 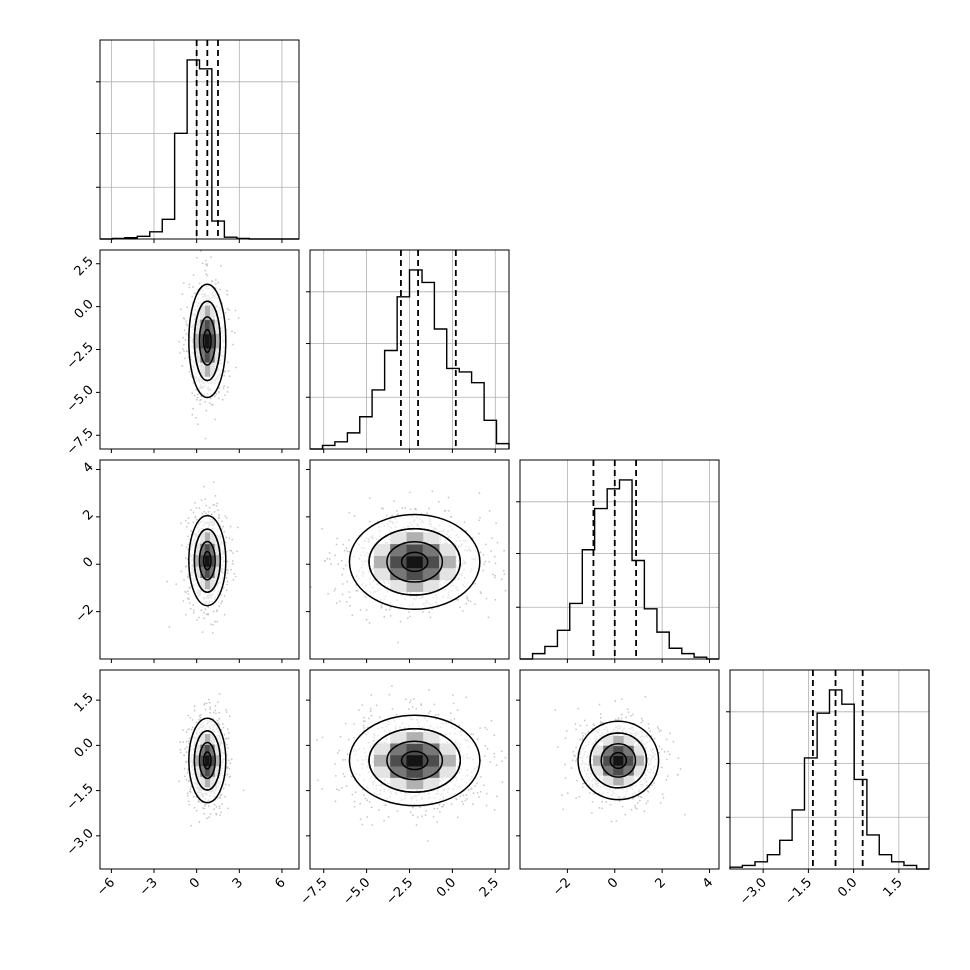 I want to click on x-tick-label: 2.5, so click(x=489, y=887).